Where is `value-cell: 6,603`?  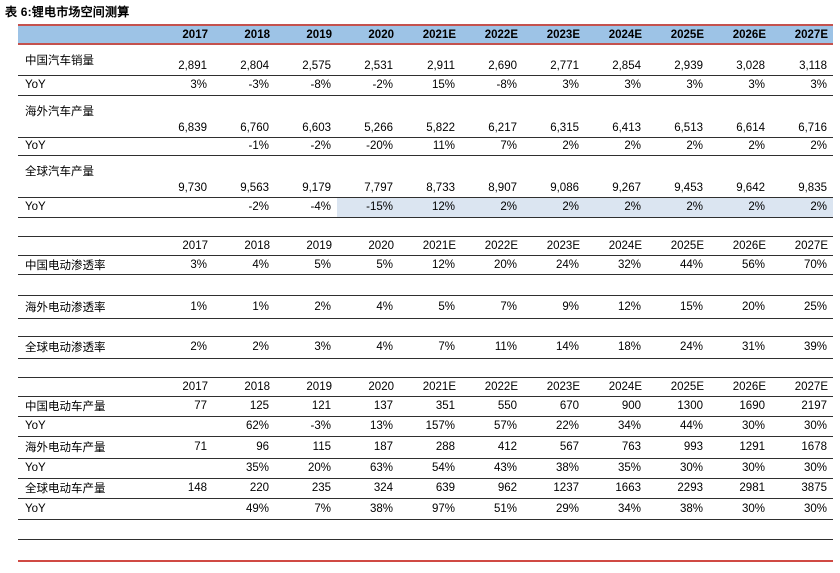 value-cell: 6,603 is located at coordinates (306, 116).